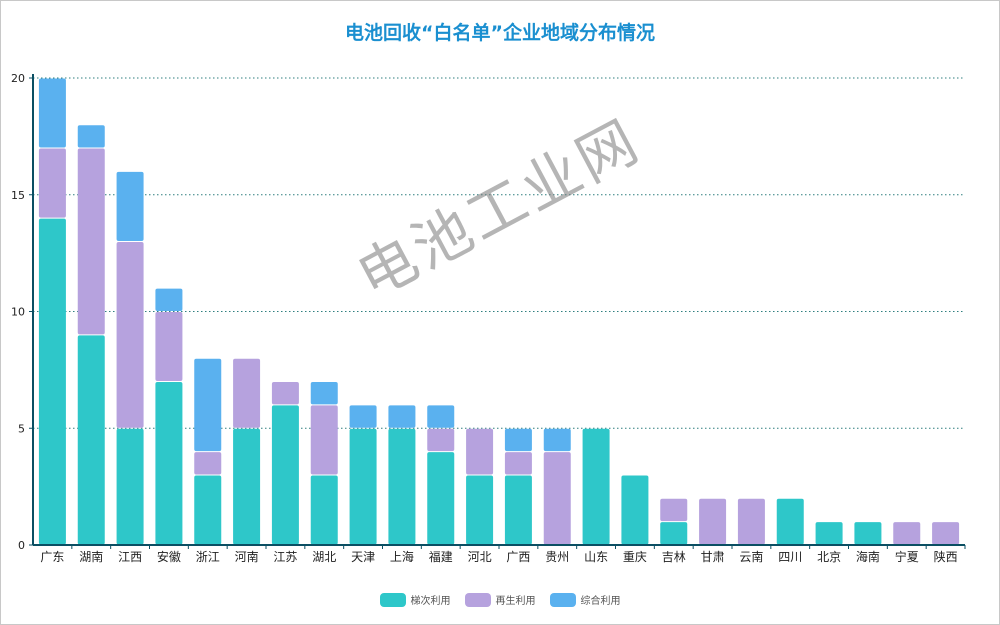 This screenshot has height=625, width=1000. I want to click on legend-item: 梯次利用, so click(415, 599).